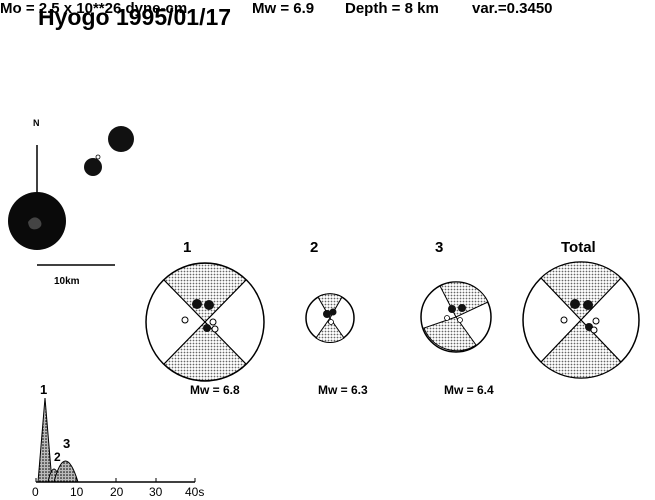  Describe the element at coordinates (71, 188) in the screenshot. I see `epicenter-map` at that location.